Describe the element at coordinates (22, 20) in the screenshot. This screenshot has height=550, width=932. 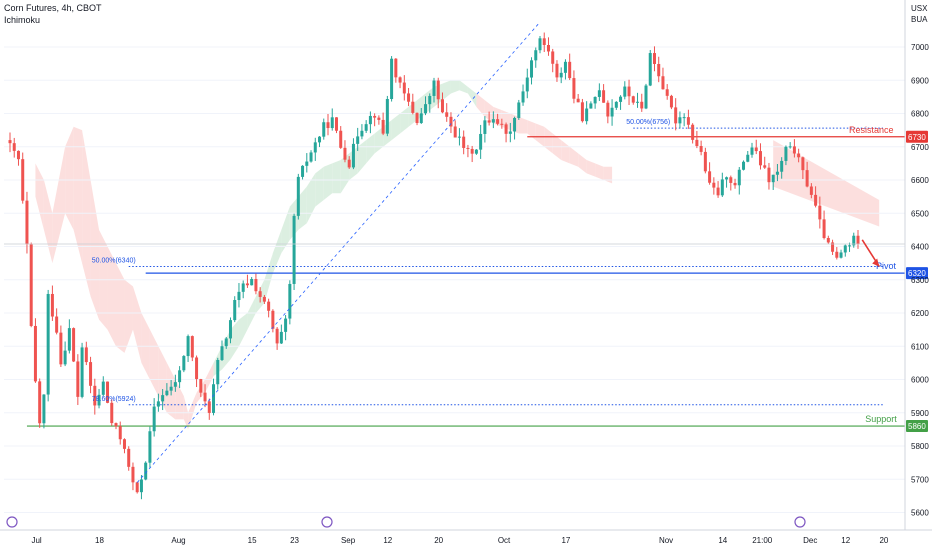
I see `indicator-label: Ichimoku` at that location.